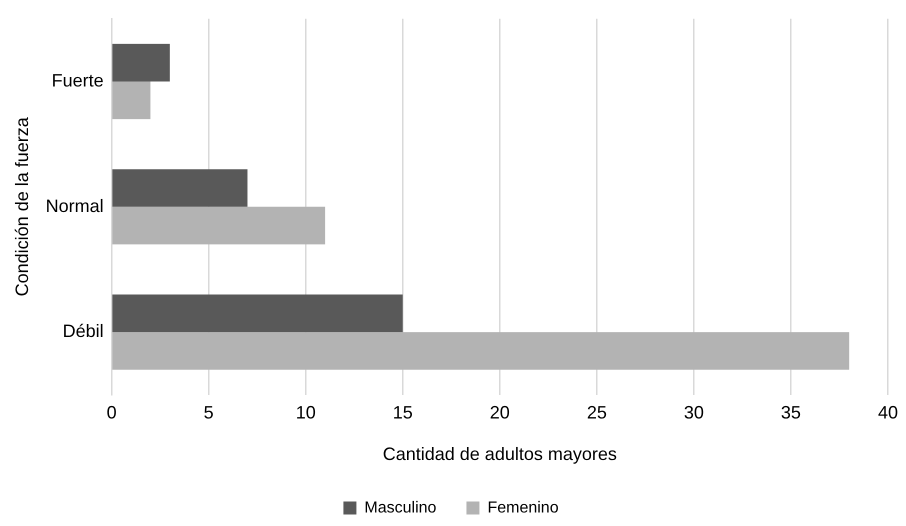 This screenshot has width=906, height=526. I want to click on x-tick-label: 40, so click(888, 412).